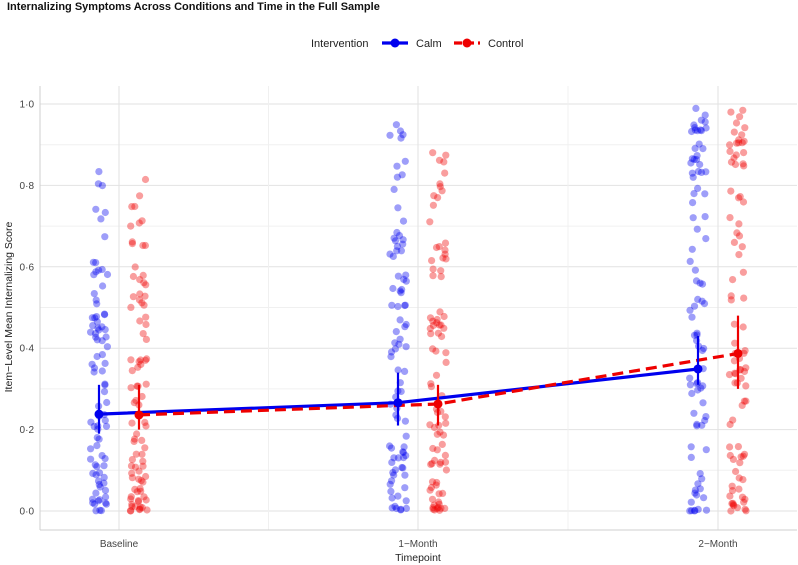 The width and height of the screenshot is (798, 565). I want to click on legend-entry-label: Calm, so click(429, 44).